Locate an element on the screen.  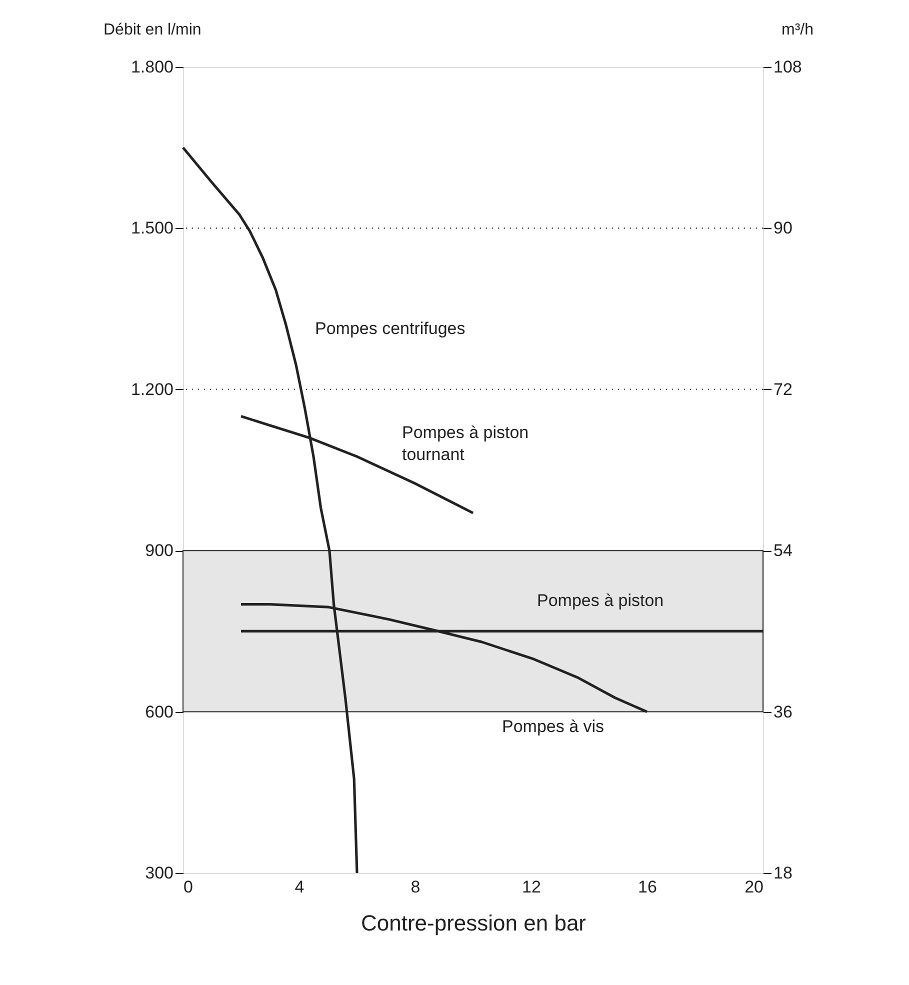
series-label: Pompes centrifuges is located at coordinates (390, 328).